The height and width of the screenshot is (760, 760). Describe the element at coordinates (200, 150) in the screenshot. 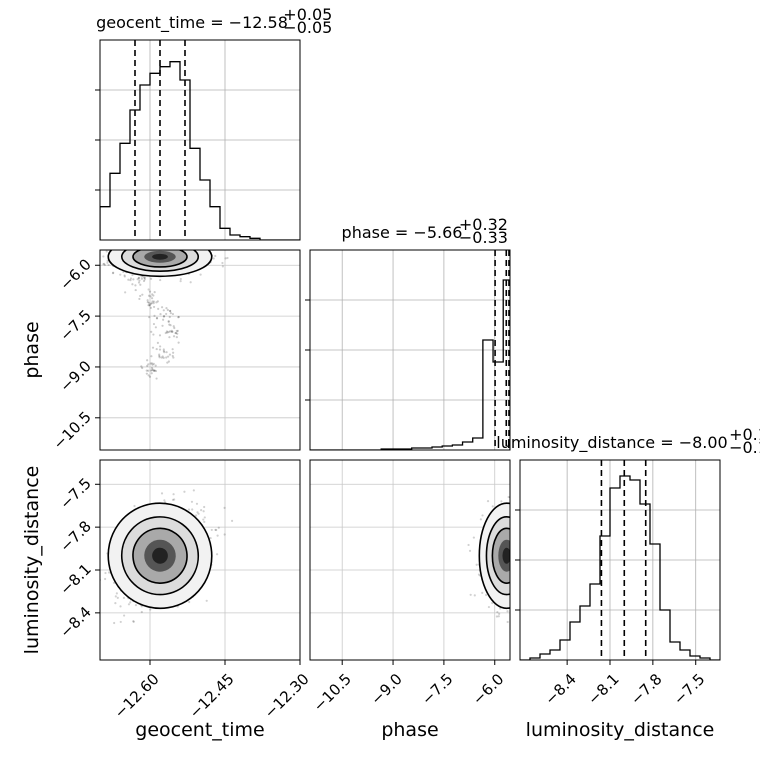

I see `histogram-steps` at that location.